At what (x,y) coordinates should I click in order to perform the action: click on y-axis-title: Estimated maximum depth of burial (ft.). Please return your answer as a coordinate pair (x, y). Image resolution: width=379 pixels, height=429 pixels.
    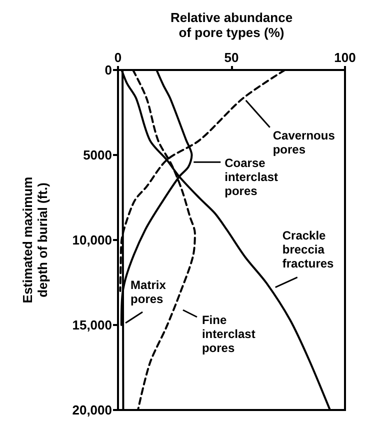
    Looking at the image, I should click on (35, 240).